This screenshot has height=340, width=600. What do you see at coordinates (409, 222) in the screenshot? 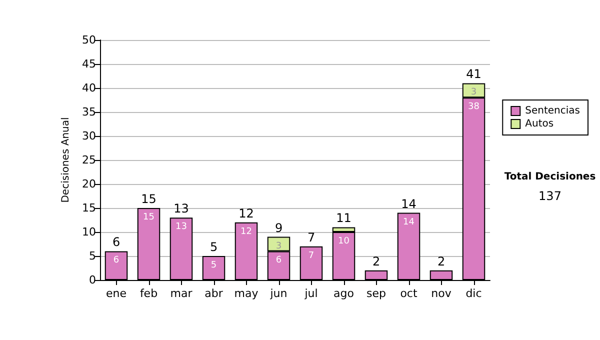
I see `data-label: 14` at bounding box center [409, 222].